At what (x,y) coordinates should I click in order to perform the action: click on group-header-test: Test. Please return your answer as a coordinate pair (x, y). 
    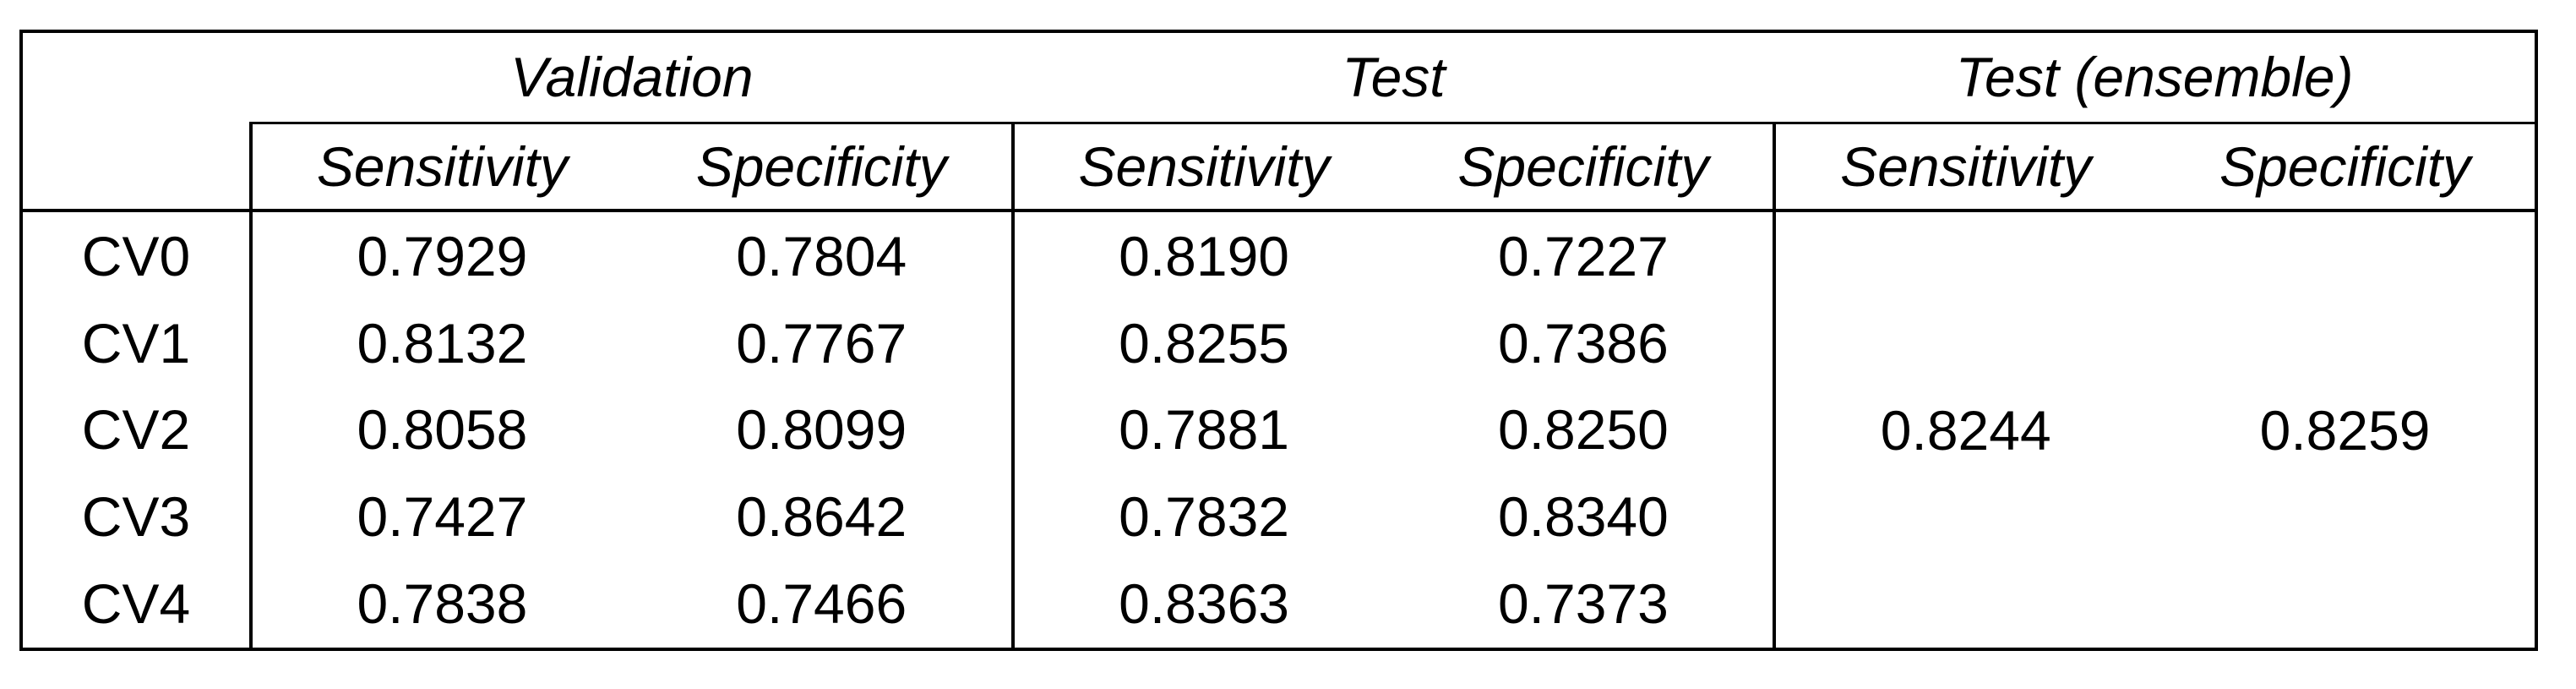
    Looking at the image, I should click on (1393, 78).